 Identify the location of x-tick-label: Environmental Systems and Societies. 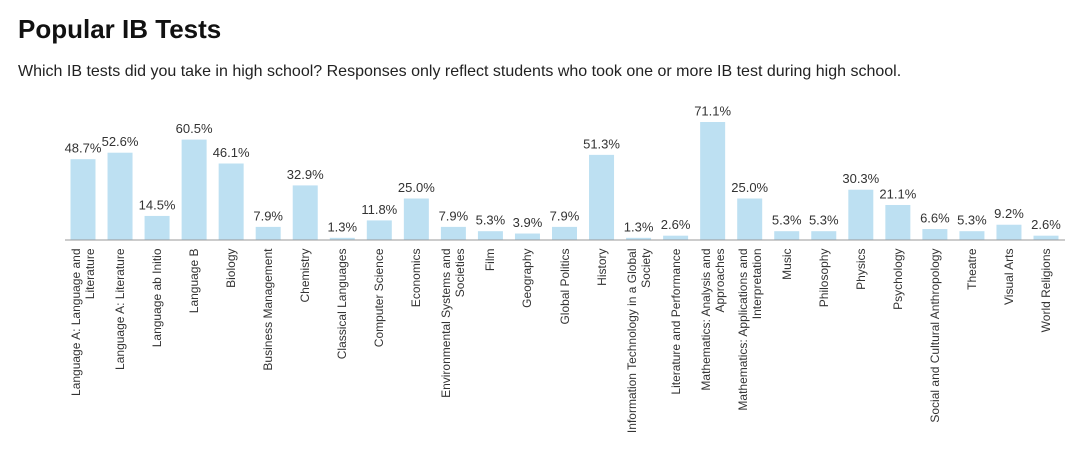
(453, 323).